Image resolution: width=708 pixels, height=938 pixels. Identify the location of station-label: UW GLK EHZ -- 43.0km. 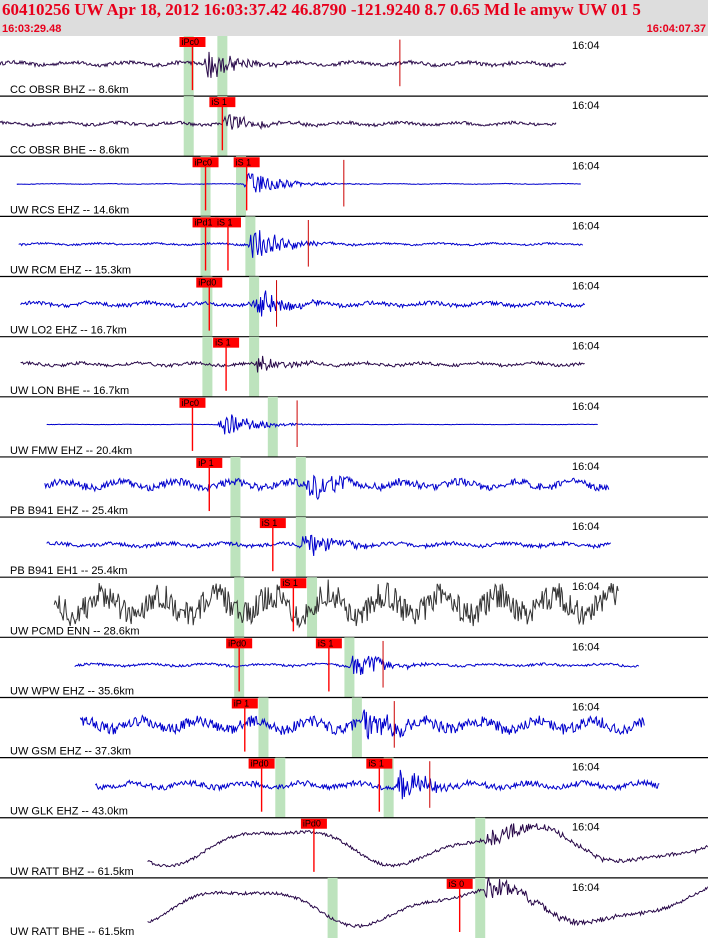
(69, 812).